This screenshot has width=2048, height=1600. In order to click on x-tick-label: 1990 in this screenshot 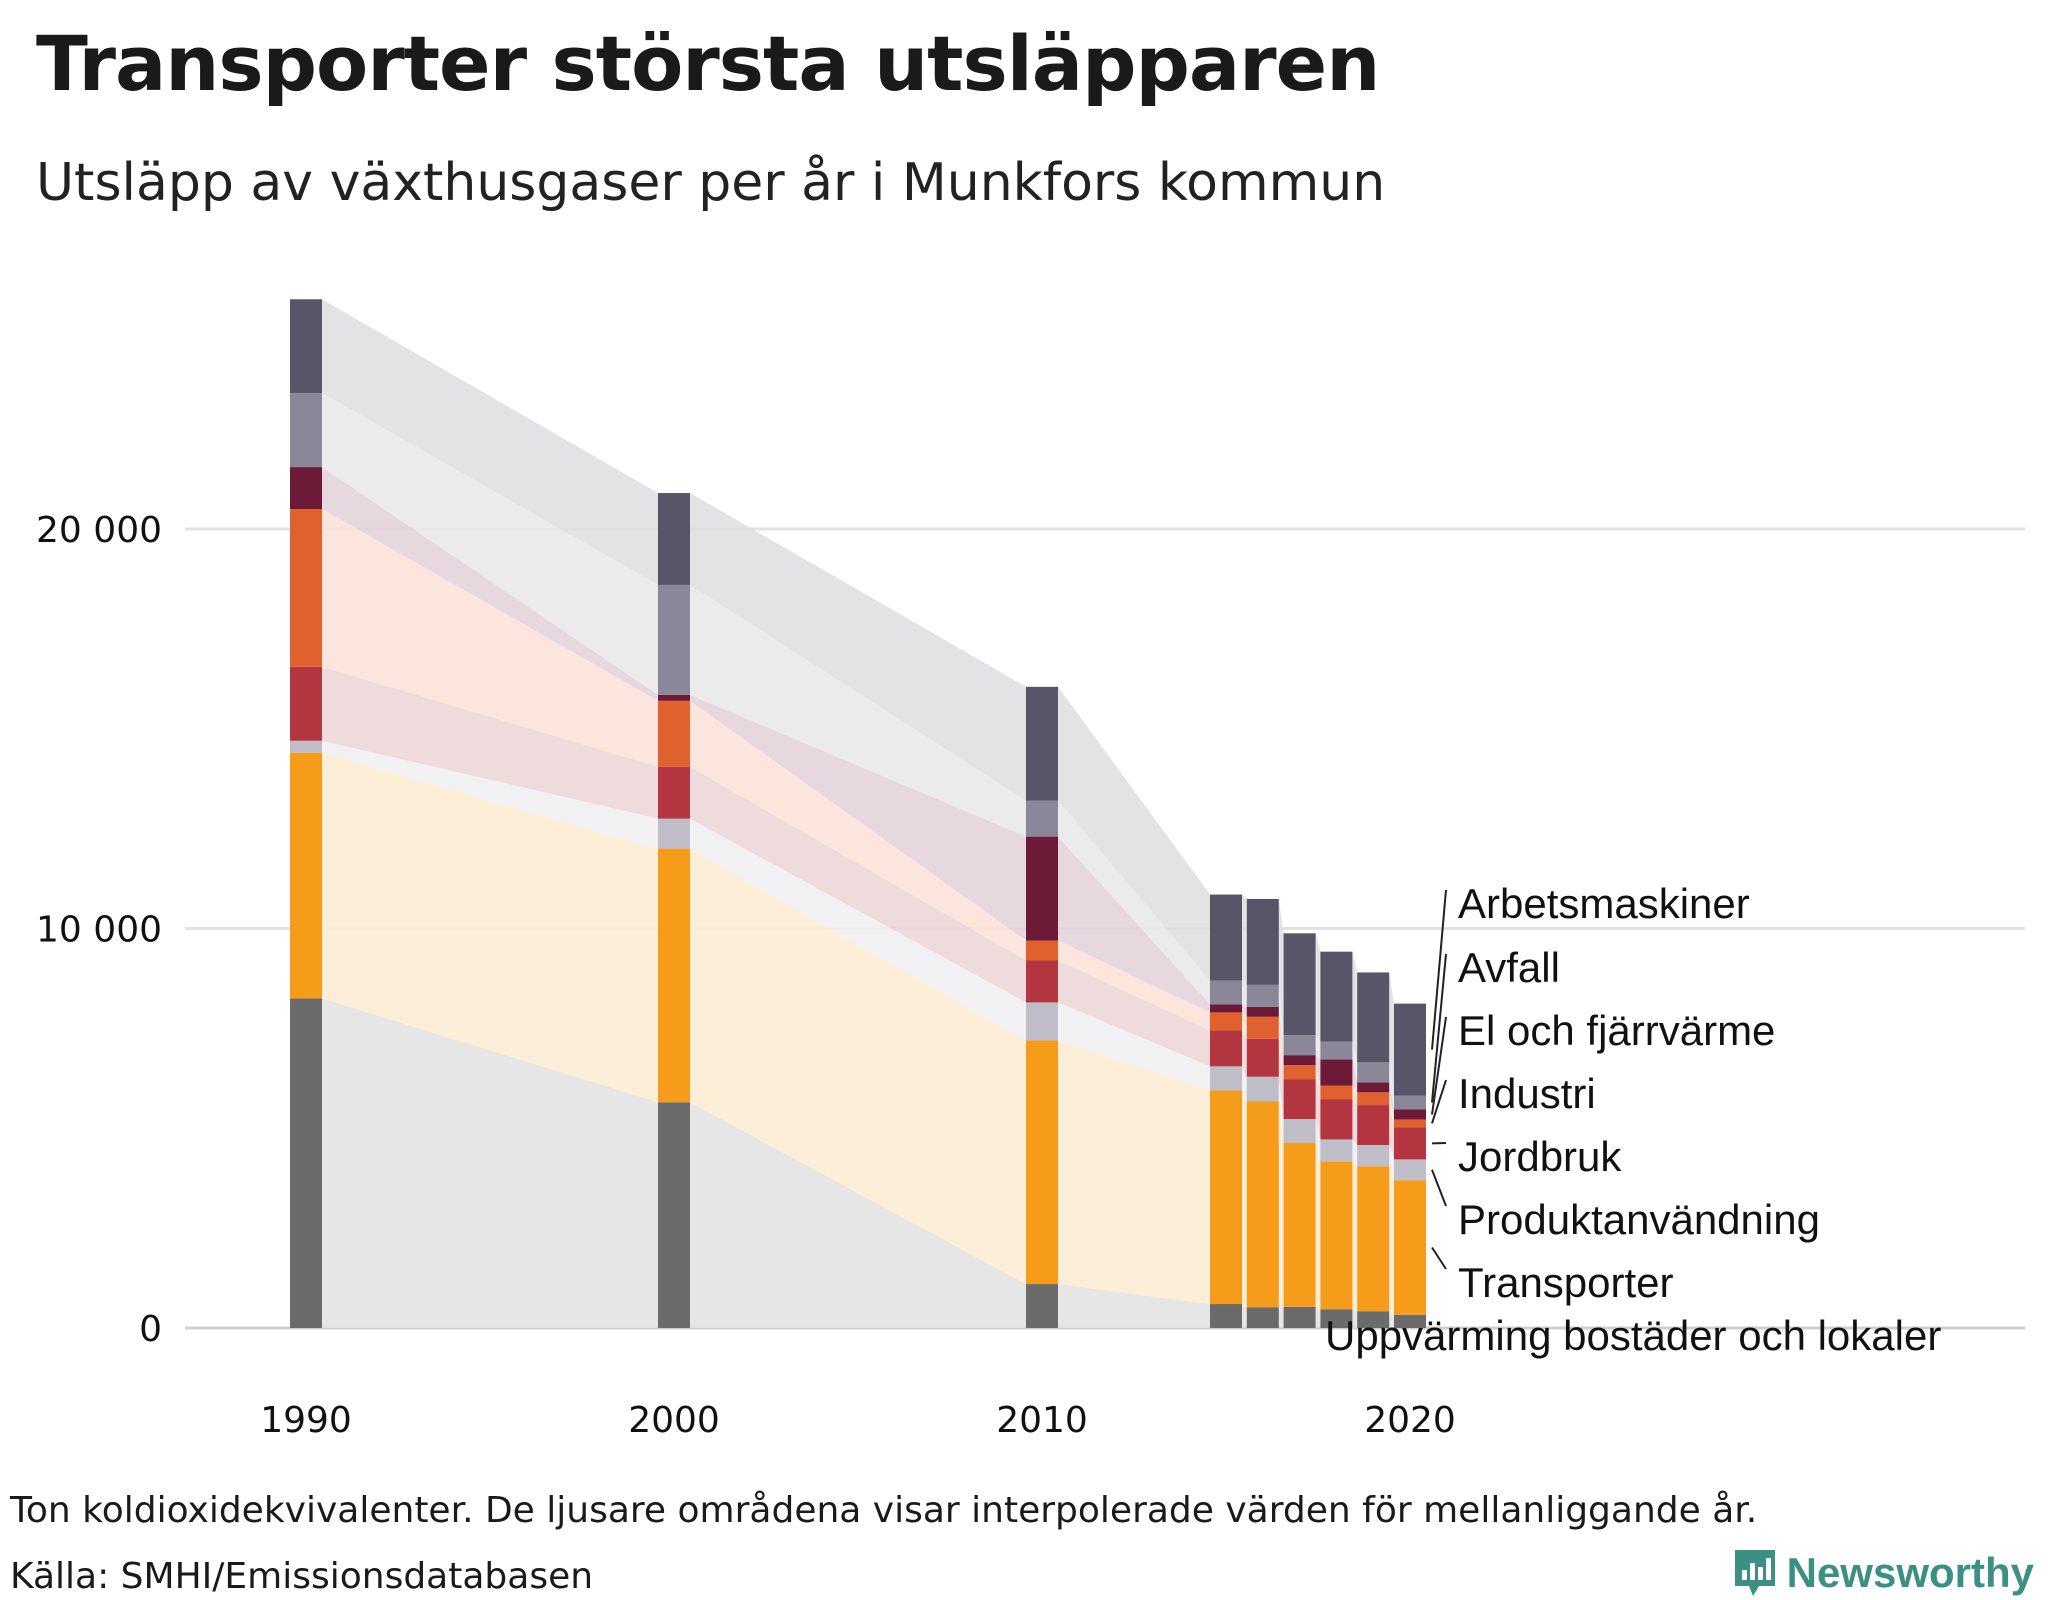, I will do `click(306, 1420)`.